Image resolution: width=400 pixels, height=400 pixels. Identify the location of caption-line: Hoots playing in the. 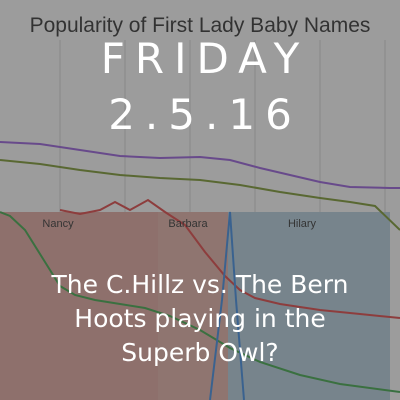
(200, 318).